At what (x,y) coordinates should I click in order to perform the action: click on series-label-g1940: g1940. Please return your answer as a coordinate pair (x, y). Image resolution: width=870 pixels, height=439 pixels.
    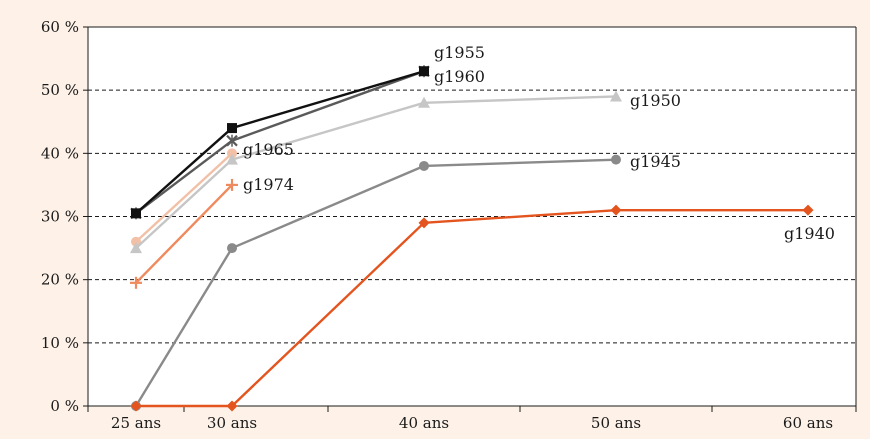
    Looking at the image, I should click on (809, 233).